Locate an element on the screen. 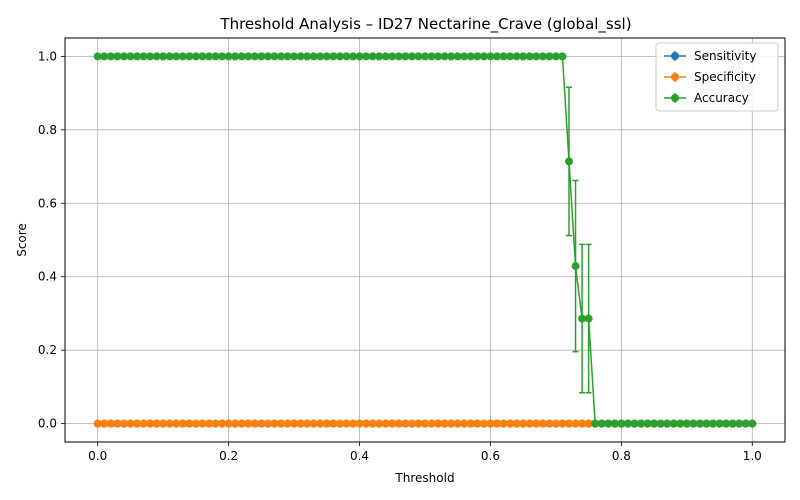 The width and height of the screenshot is (800, 500). y-tick-label: 0.0 is located at coordinates (47, 424).